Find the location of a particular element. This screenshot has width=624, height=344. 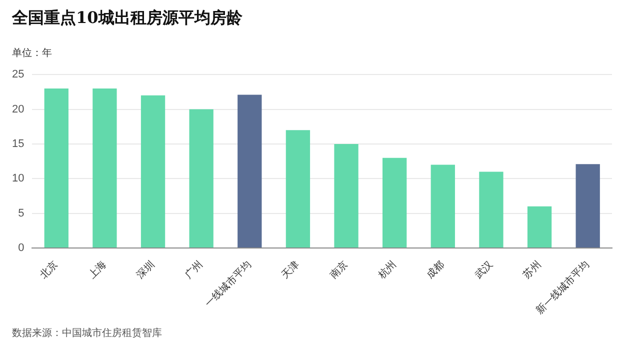

x-tick-label: 南京 is located at coordinates (339, 270).